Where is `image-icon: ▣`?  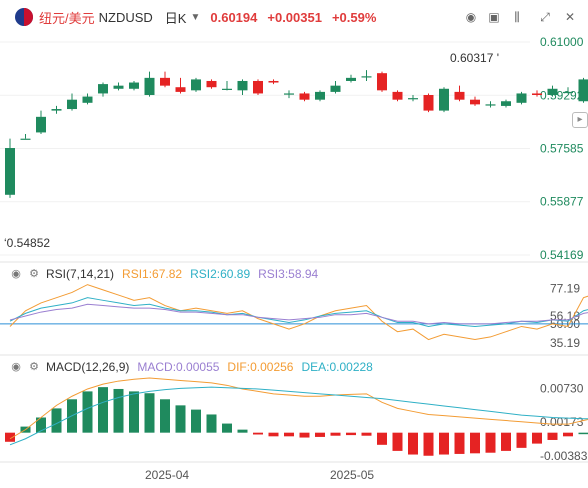 image-icon: ▣ is located at coordinates (494, 17).